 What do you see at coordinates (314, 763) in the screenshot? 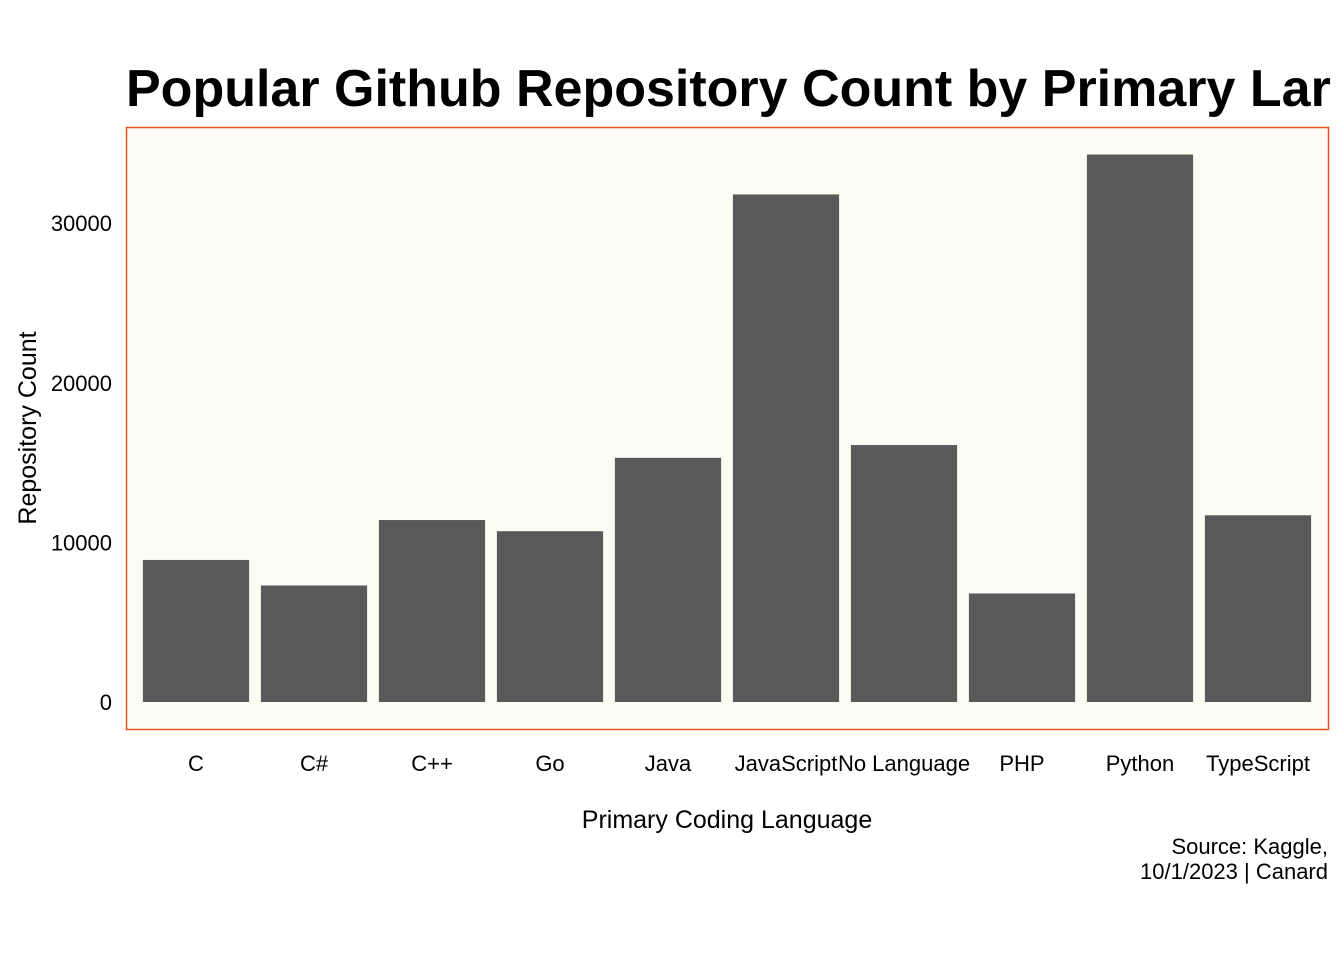
I see `x-tick-label: C#` at bounding box center [314, 763].